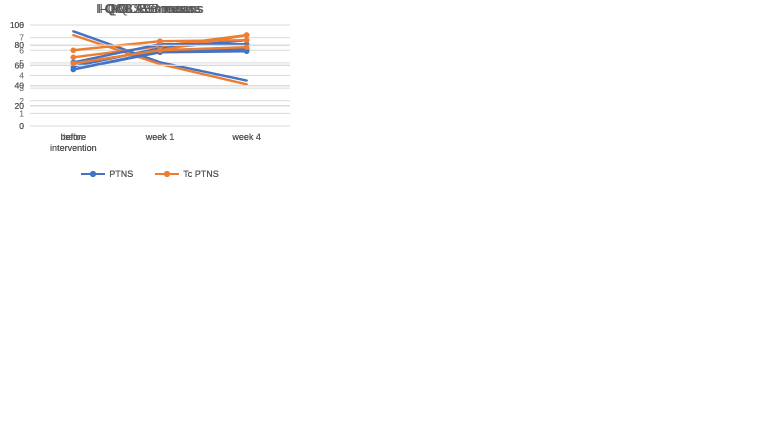 The image size is (768, 425). Describe the element at coordinates (160, 137) in the screenshot. I see `x-tick-label: week 1` at that location.